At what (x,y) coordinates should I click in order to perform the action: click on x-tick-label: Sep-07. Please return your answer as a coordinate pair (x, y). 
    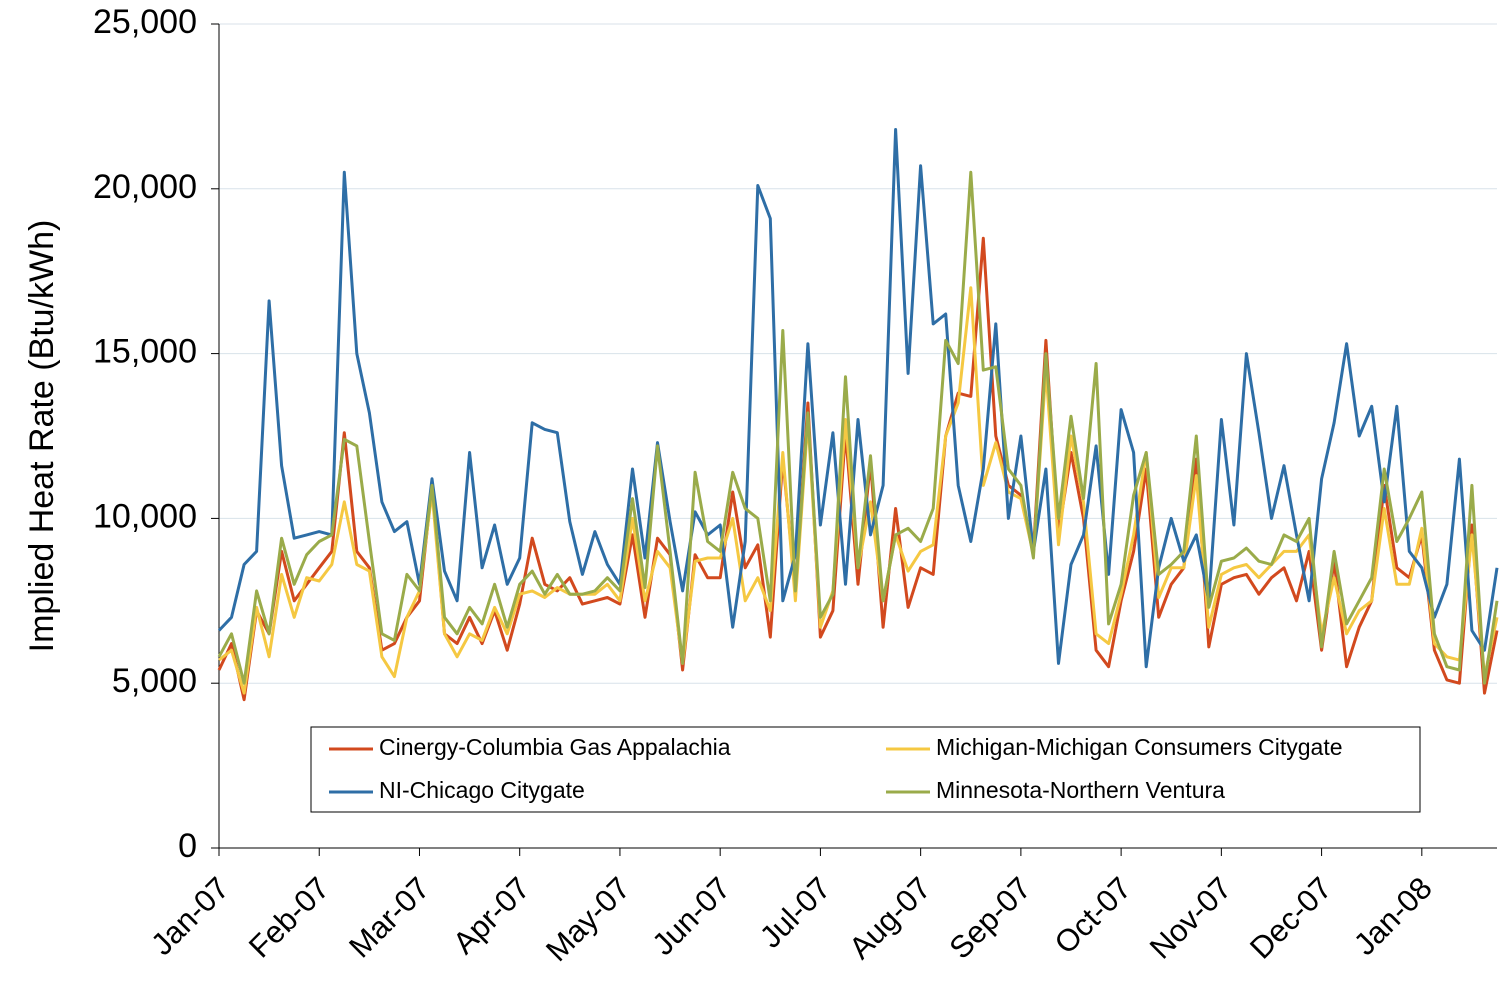
    Looking at the image, I should click on (989, 917).